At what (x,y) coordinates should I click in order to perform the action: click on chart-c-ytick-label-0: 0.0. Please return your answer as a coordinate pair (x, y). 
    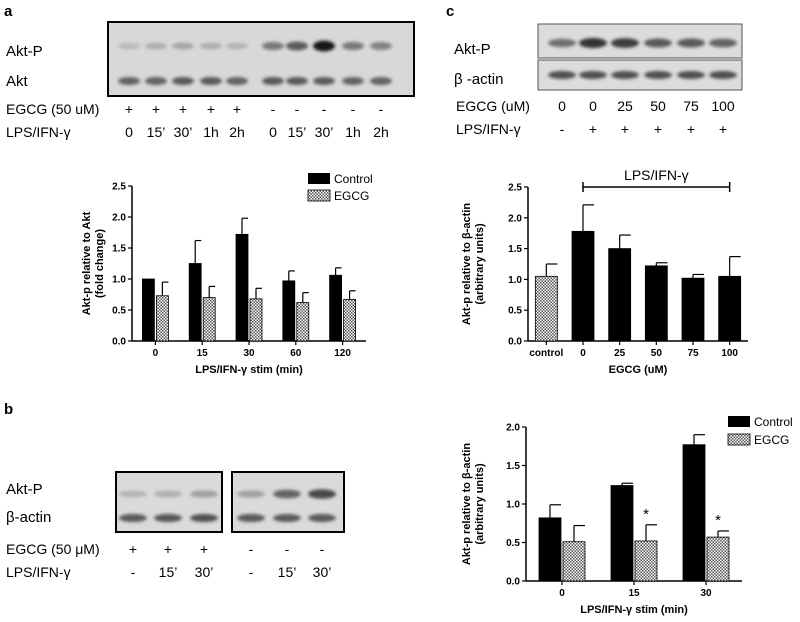
    Looking at the image, I should click on (515, 342).